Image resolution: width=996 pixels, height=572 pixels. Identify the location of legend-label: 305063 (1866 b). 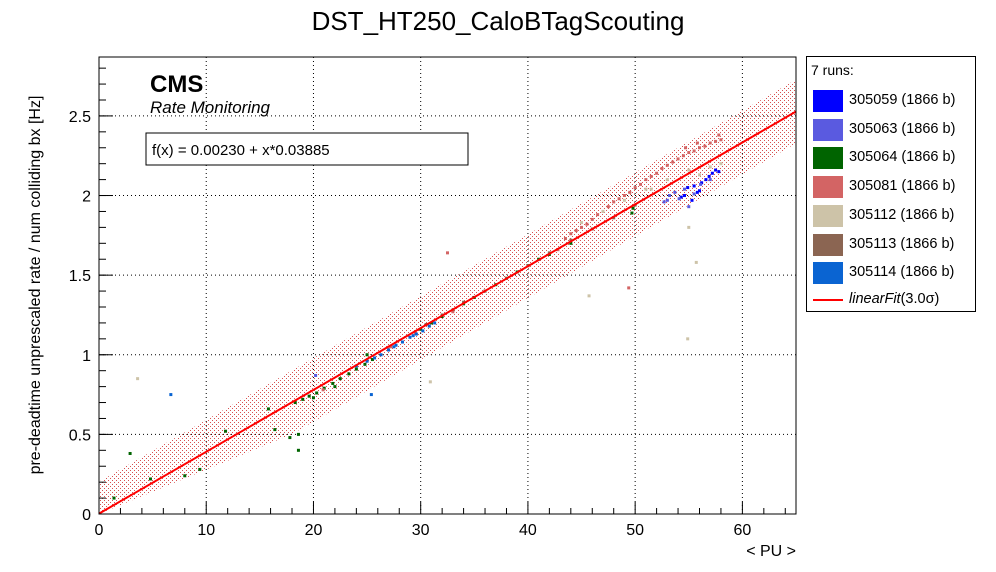
(902, 128).